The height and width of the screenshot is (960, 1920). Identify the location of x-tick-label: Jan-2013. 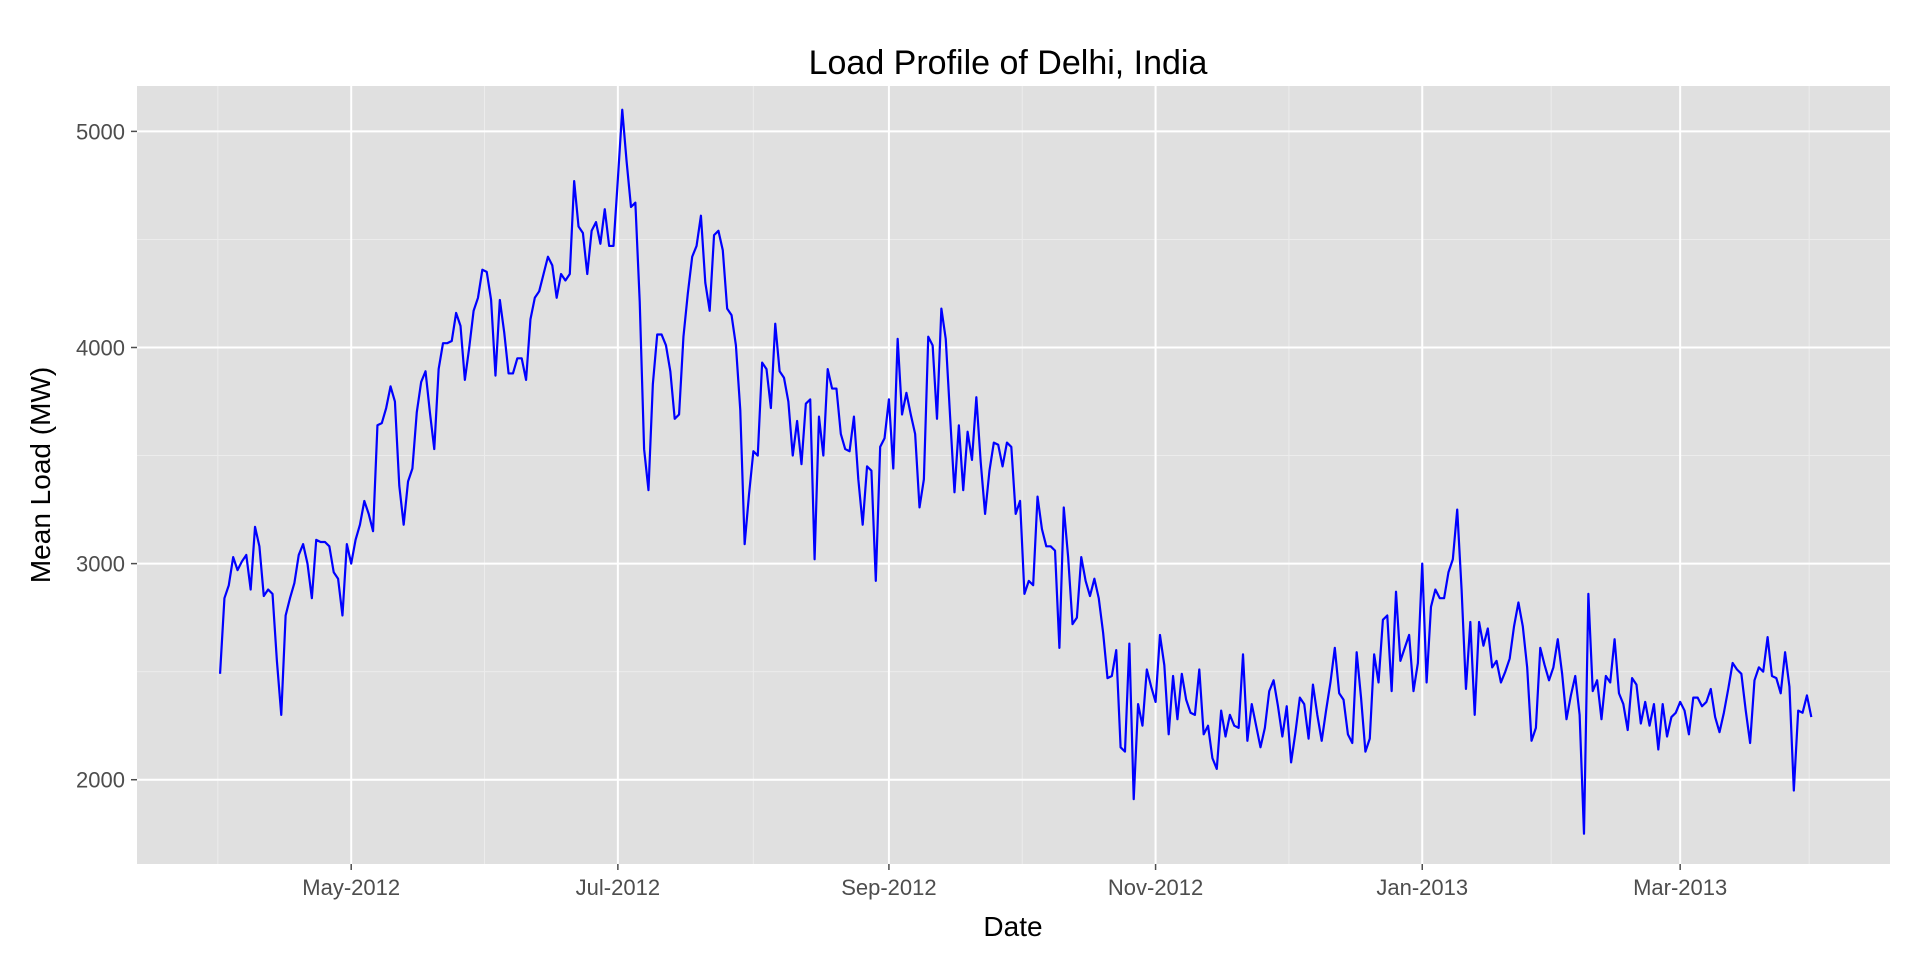
(1422, 887).